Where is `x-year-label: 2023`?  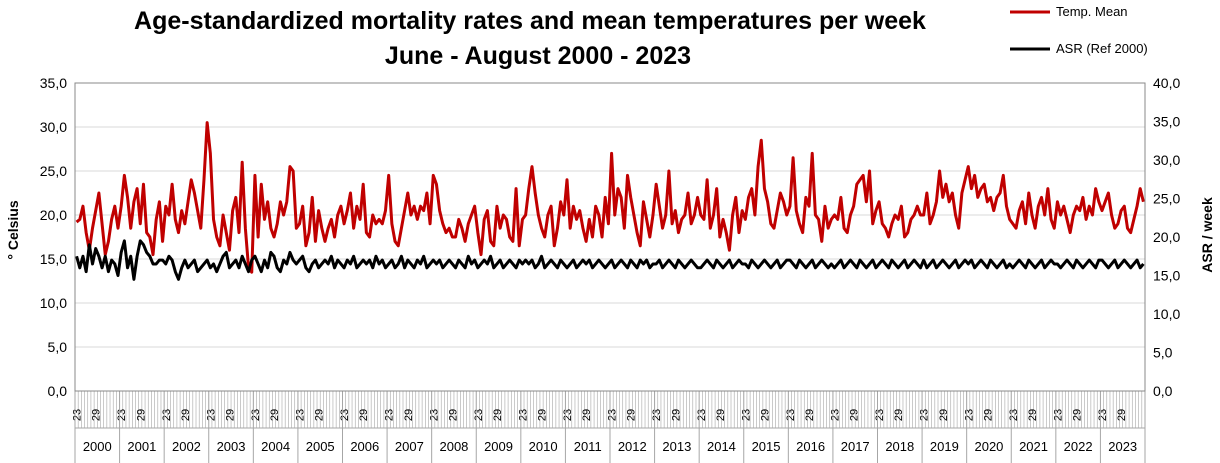
x-year-label: 2023 is located at coordinates (1122, 446).